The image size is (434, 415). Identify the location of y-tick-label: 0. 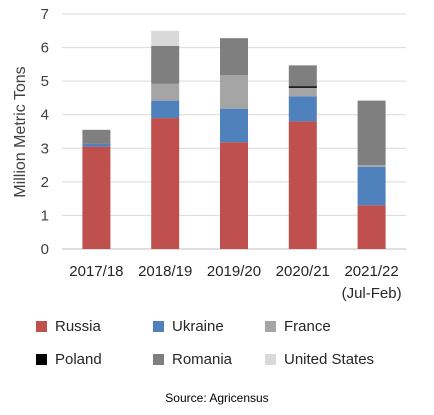
(45, 249).